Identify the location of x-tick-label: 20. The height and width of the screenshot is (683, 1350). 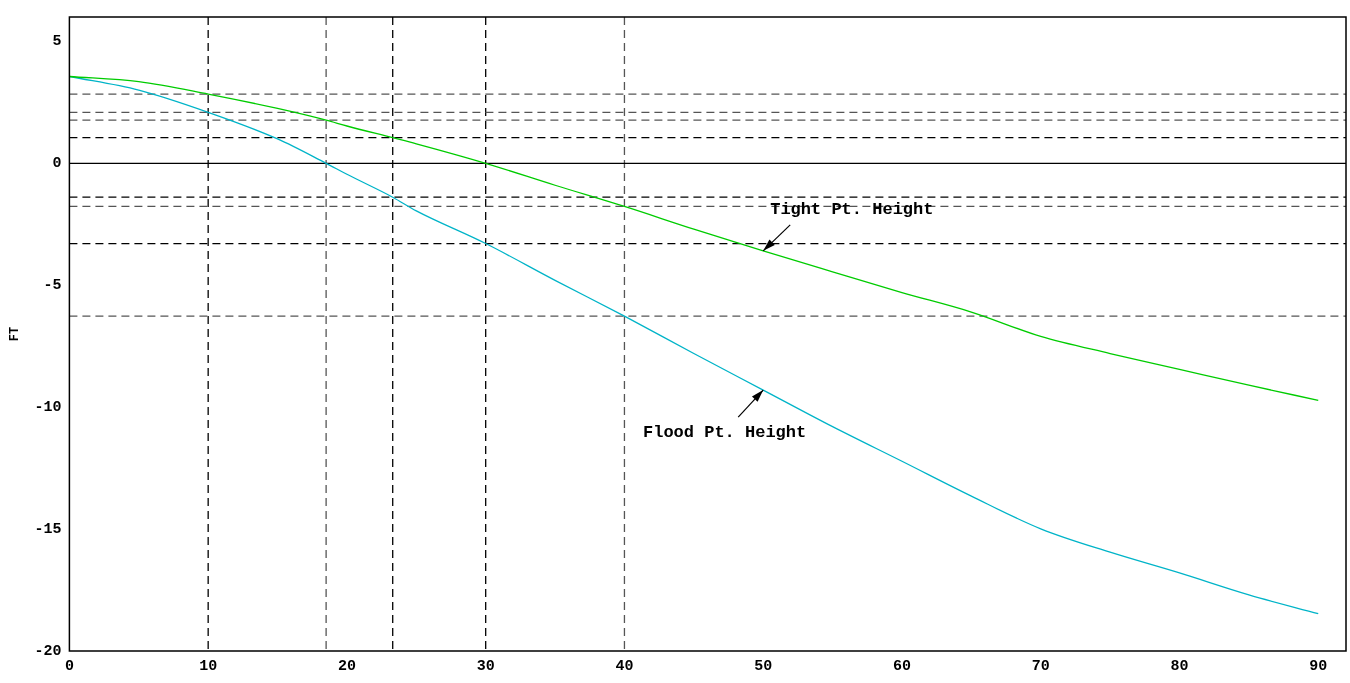
(346, 666).